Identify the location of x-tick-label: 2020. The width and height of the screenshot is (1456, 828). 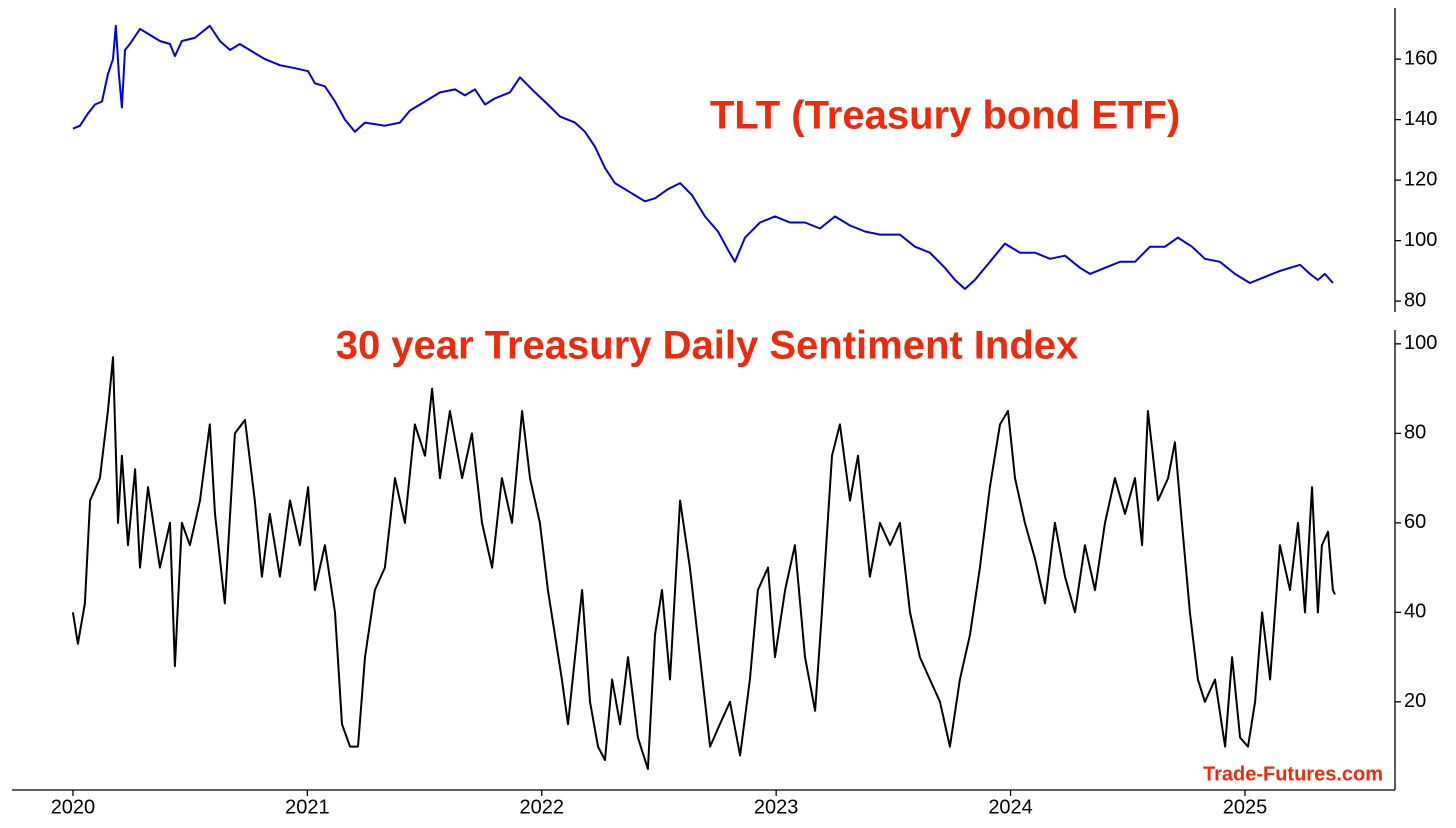
(73, 807).